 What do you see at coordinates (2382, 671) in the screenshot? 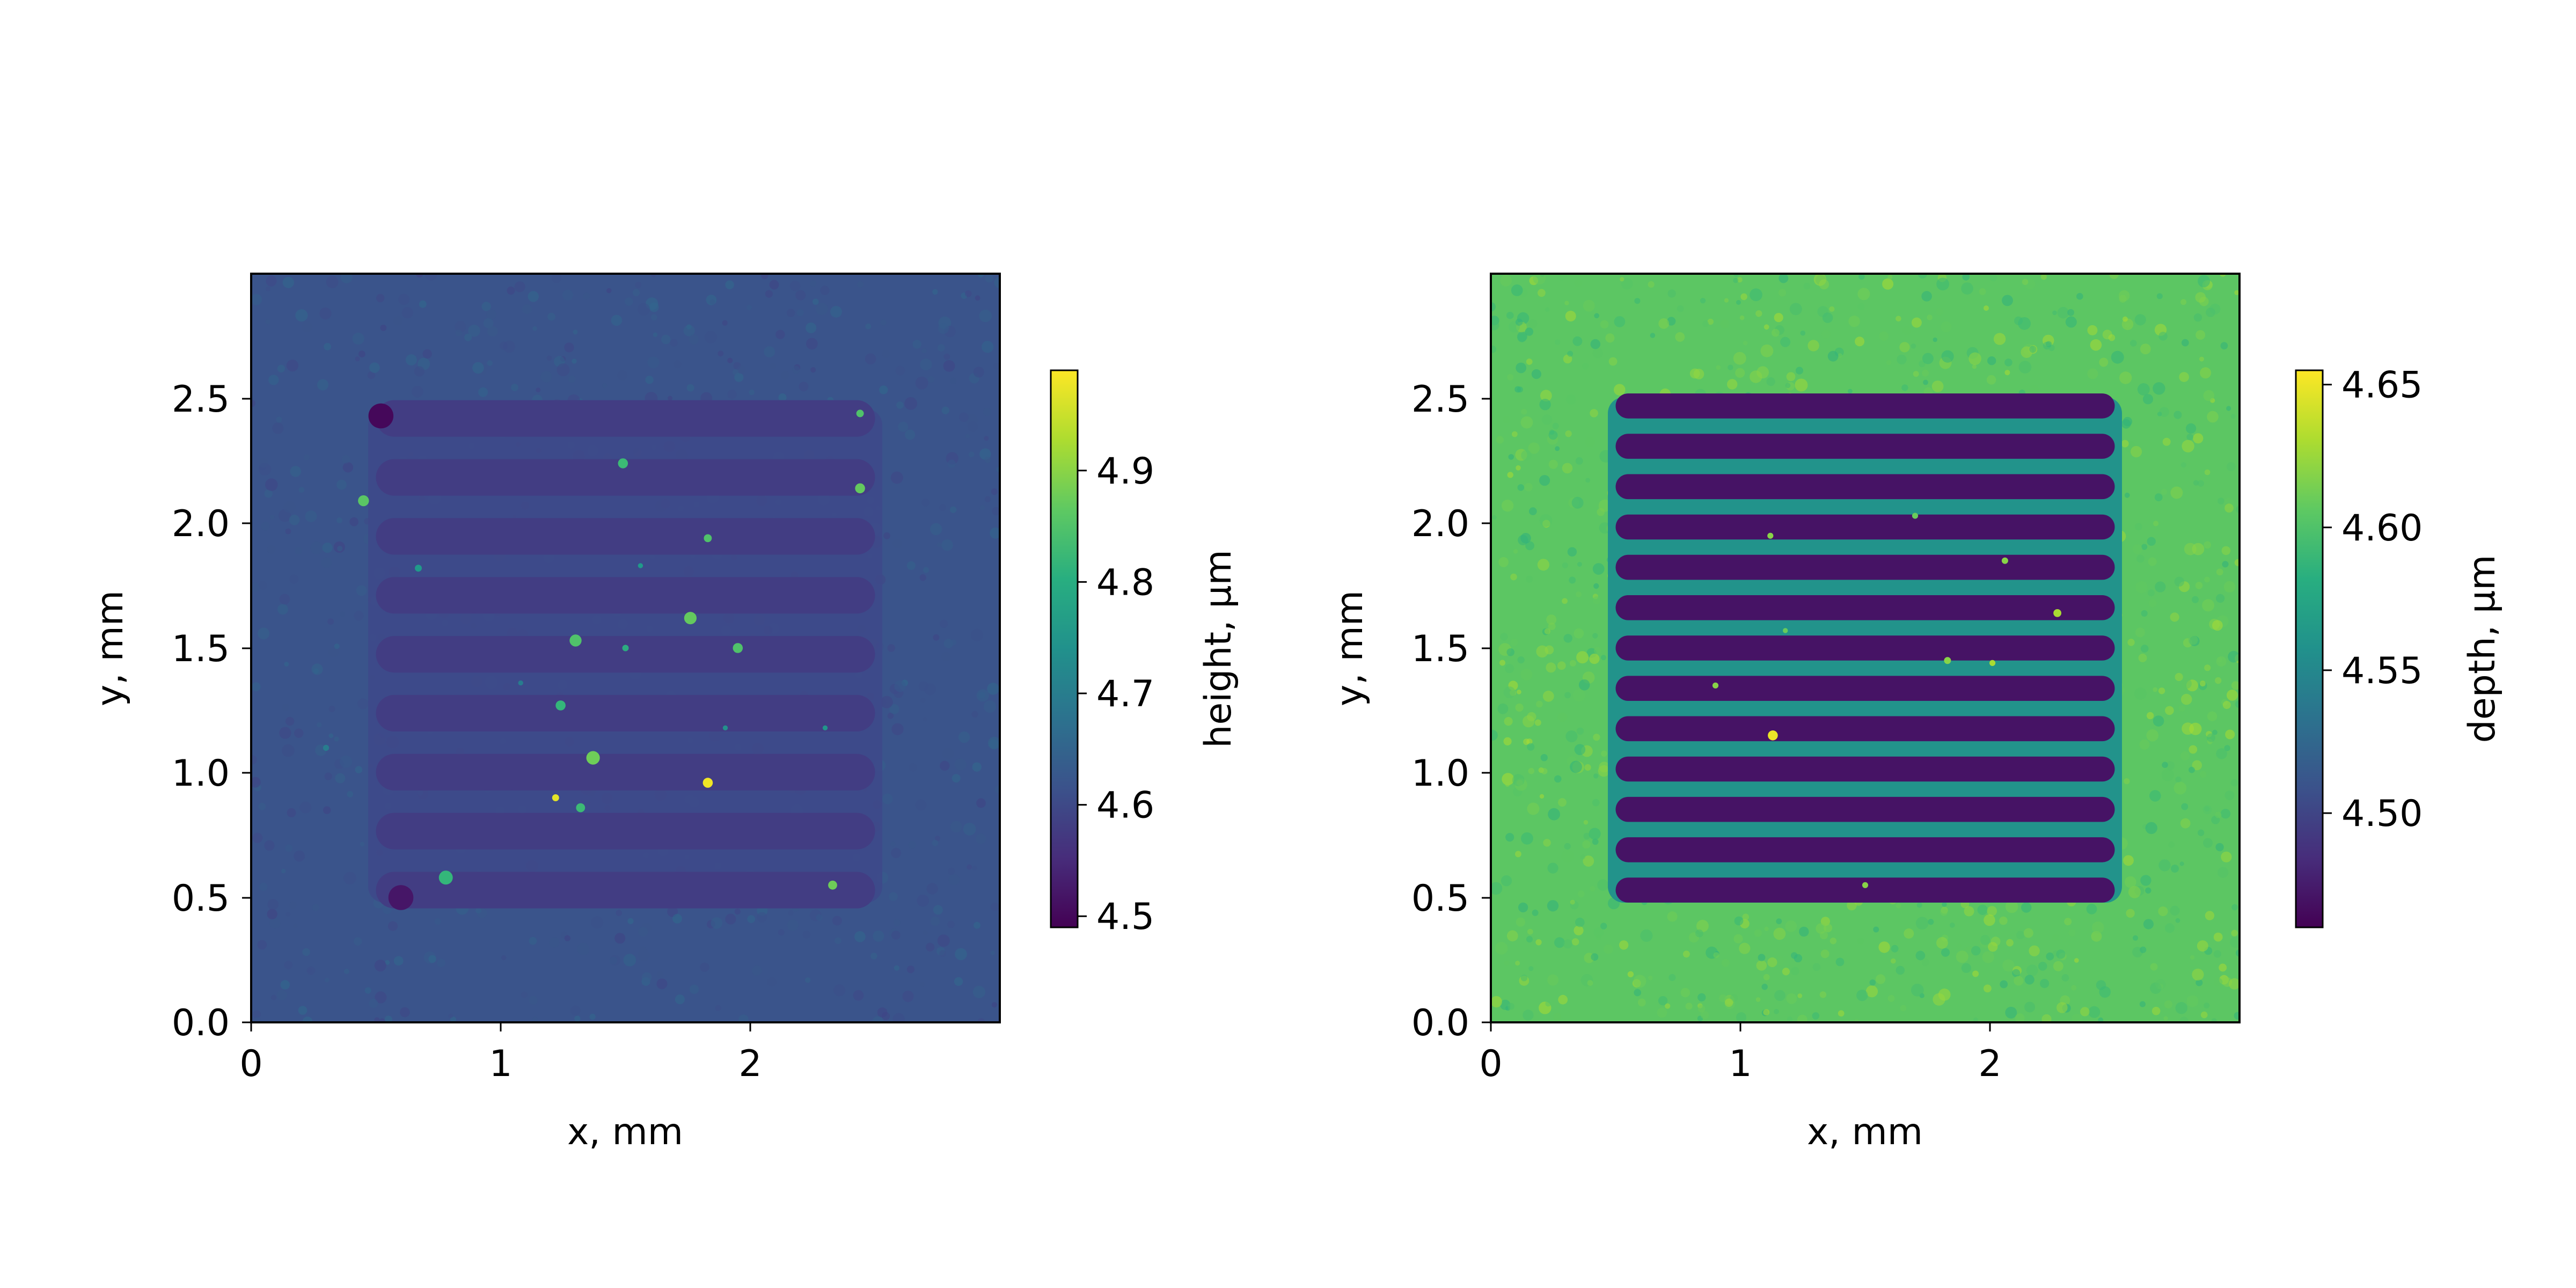
I see `colorbar-tick-label: 4.55` at bounding box center [2382, 671].